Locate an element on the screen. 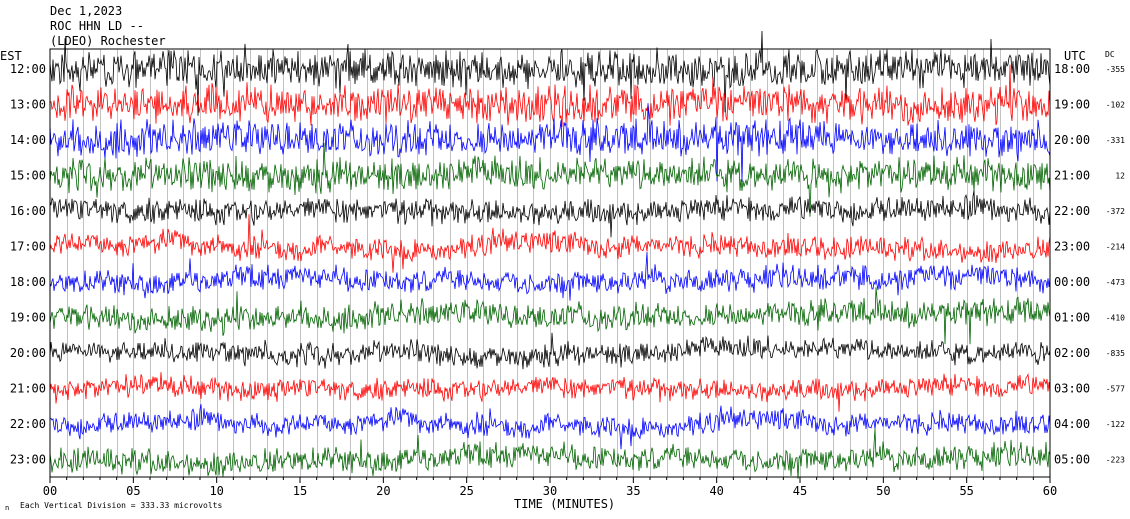 The height and width of the screenshot is (519, 1130). dc-offset-label: -102 is located at coordinates (1115, 105).